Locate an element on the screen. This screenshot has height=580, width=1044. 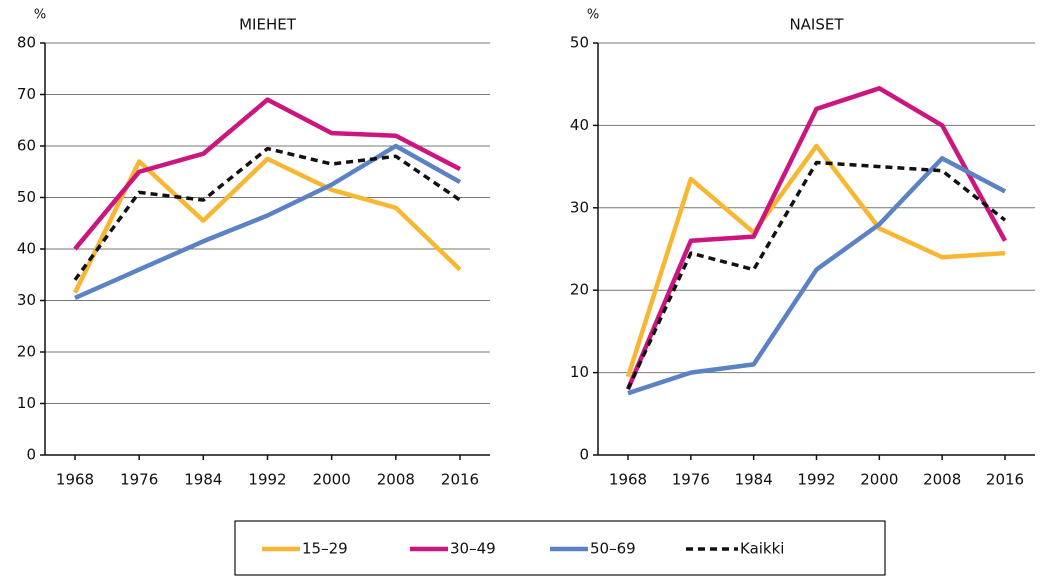
legend-box is located at coordinates (560, 548).